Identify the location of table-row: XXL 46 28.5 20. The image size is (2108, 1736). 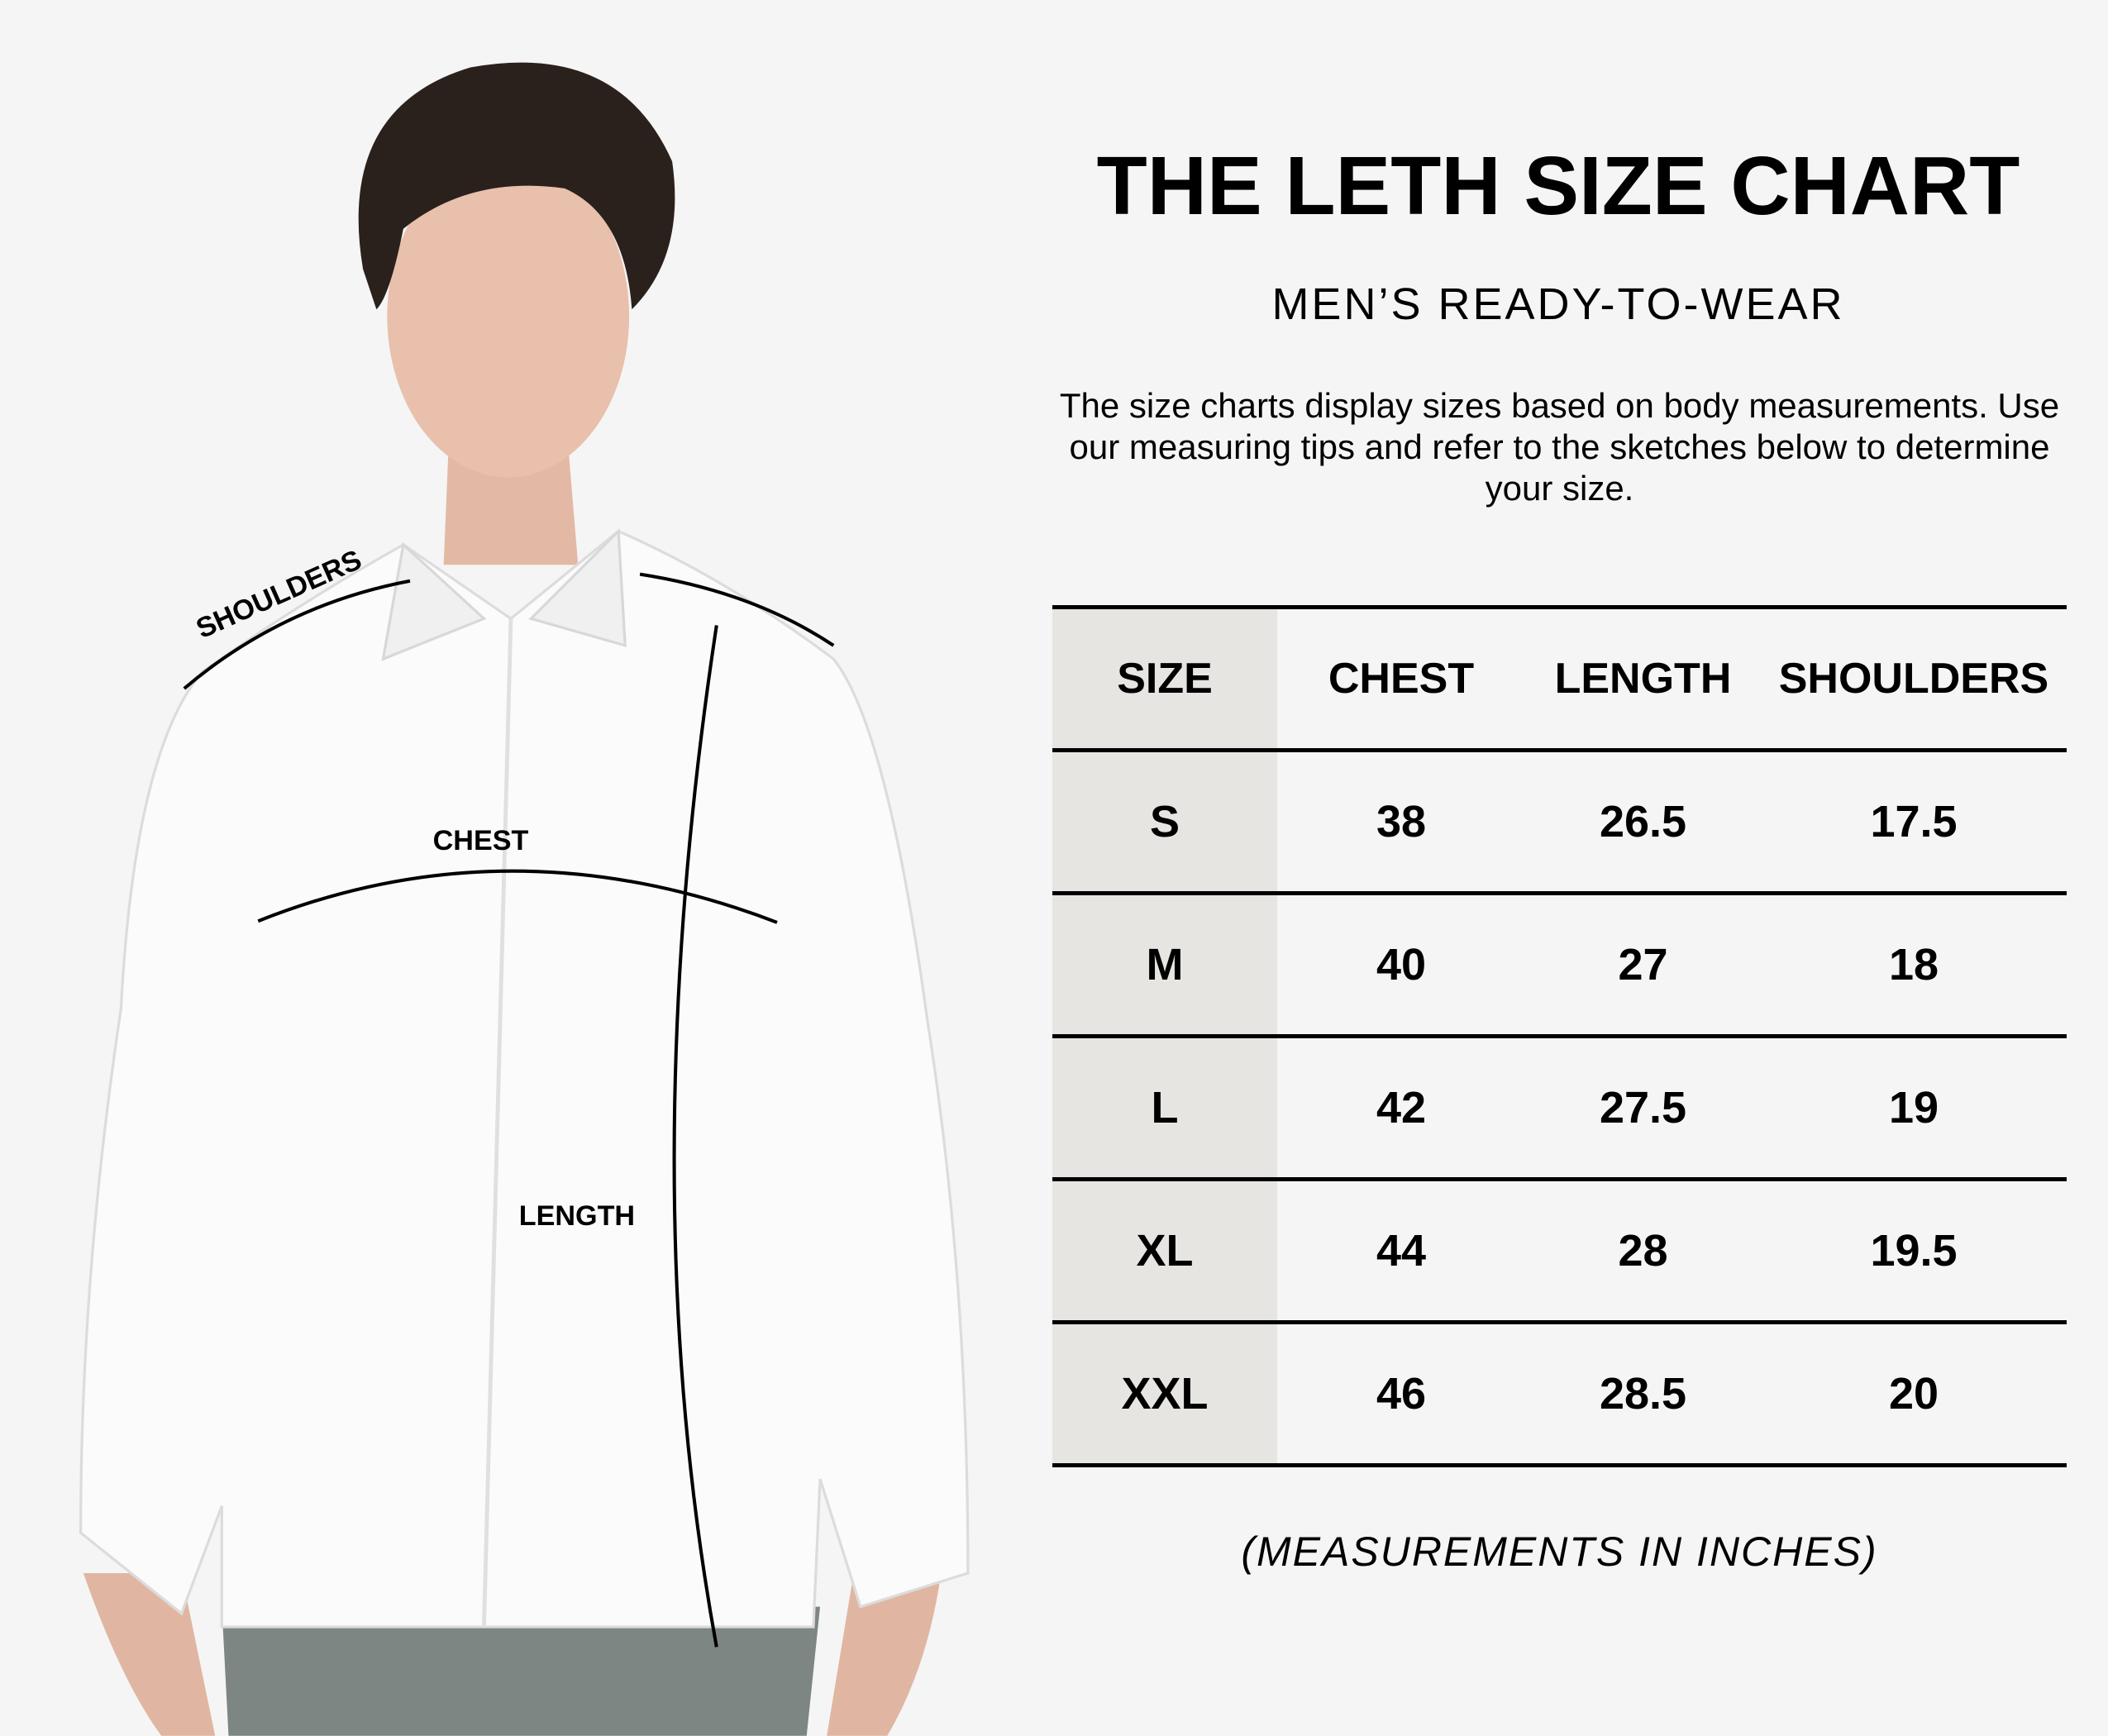
(1559, 1393).